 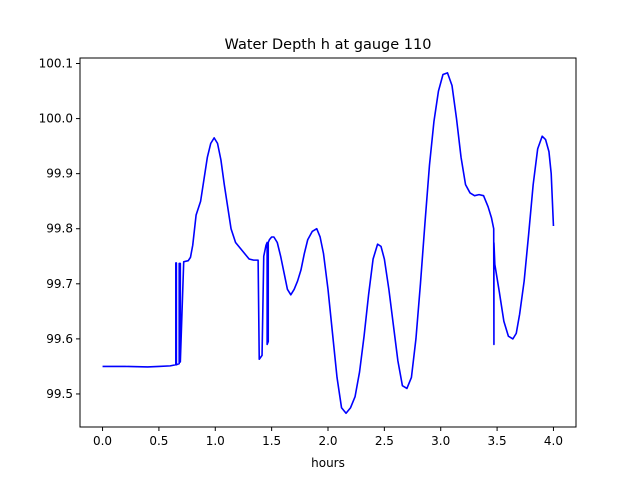 What do you see at coordinates (215, 441) in the screenshot?
I see `x-tick-label: 1.0` at bounding box center [215, 441].